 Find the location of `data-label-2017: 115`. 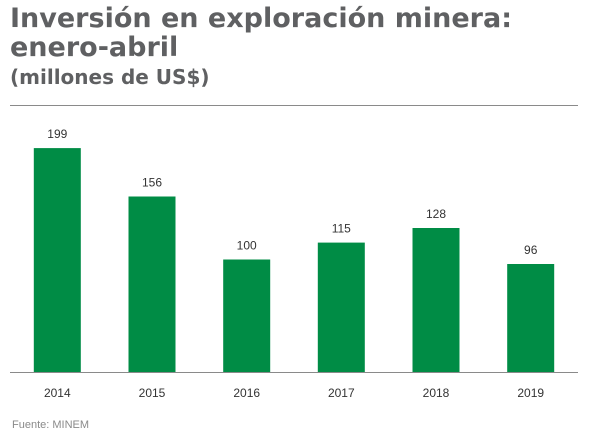

data-label-2017: 115 is located at coordinates (341, 229).